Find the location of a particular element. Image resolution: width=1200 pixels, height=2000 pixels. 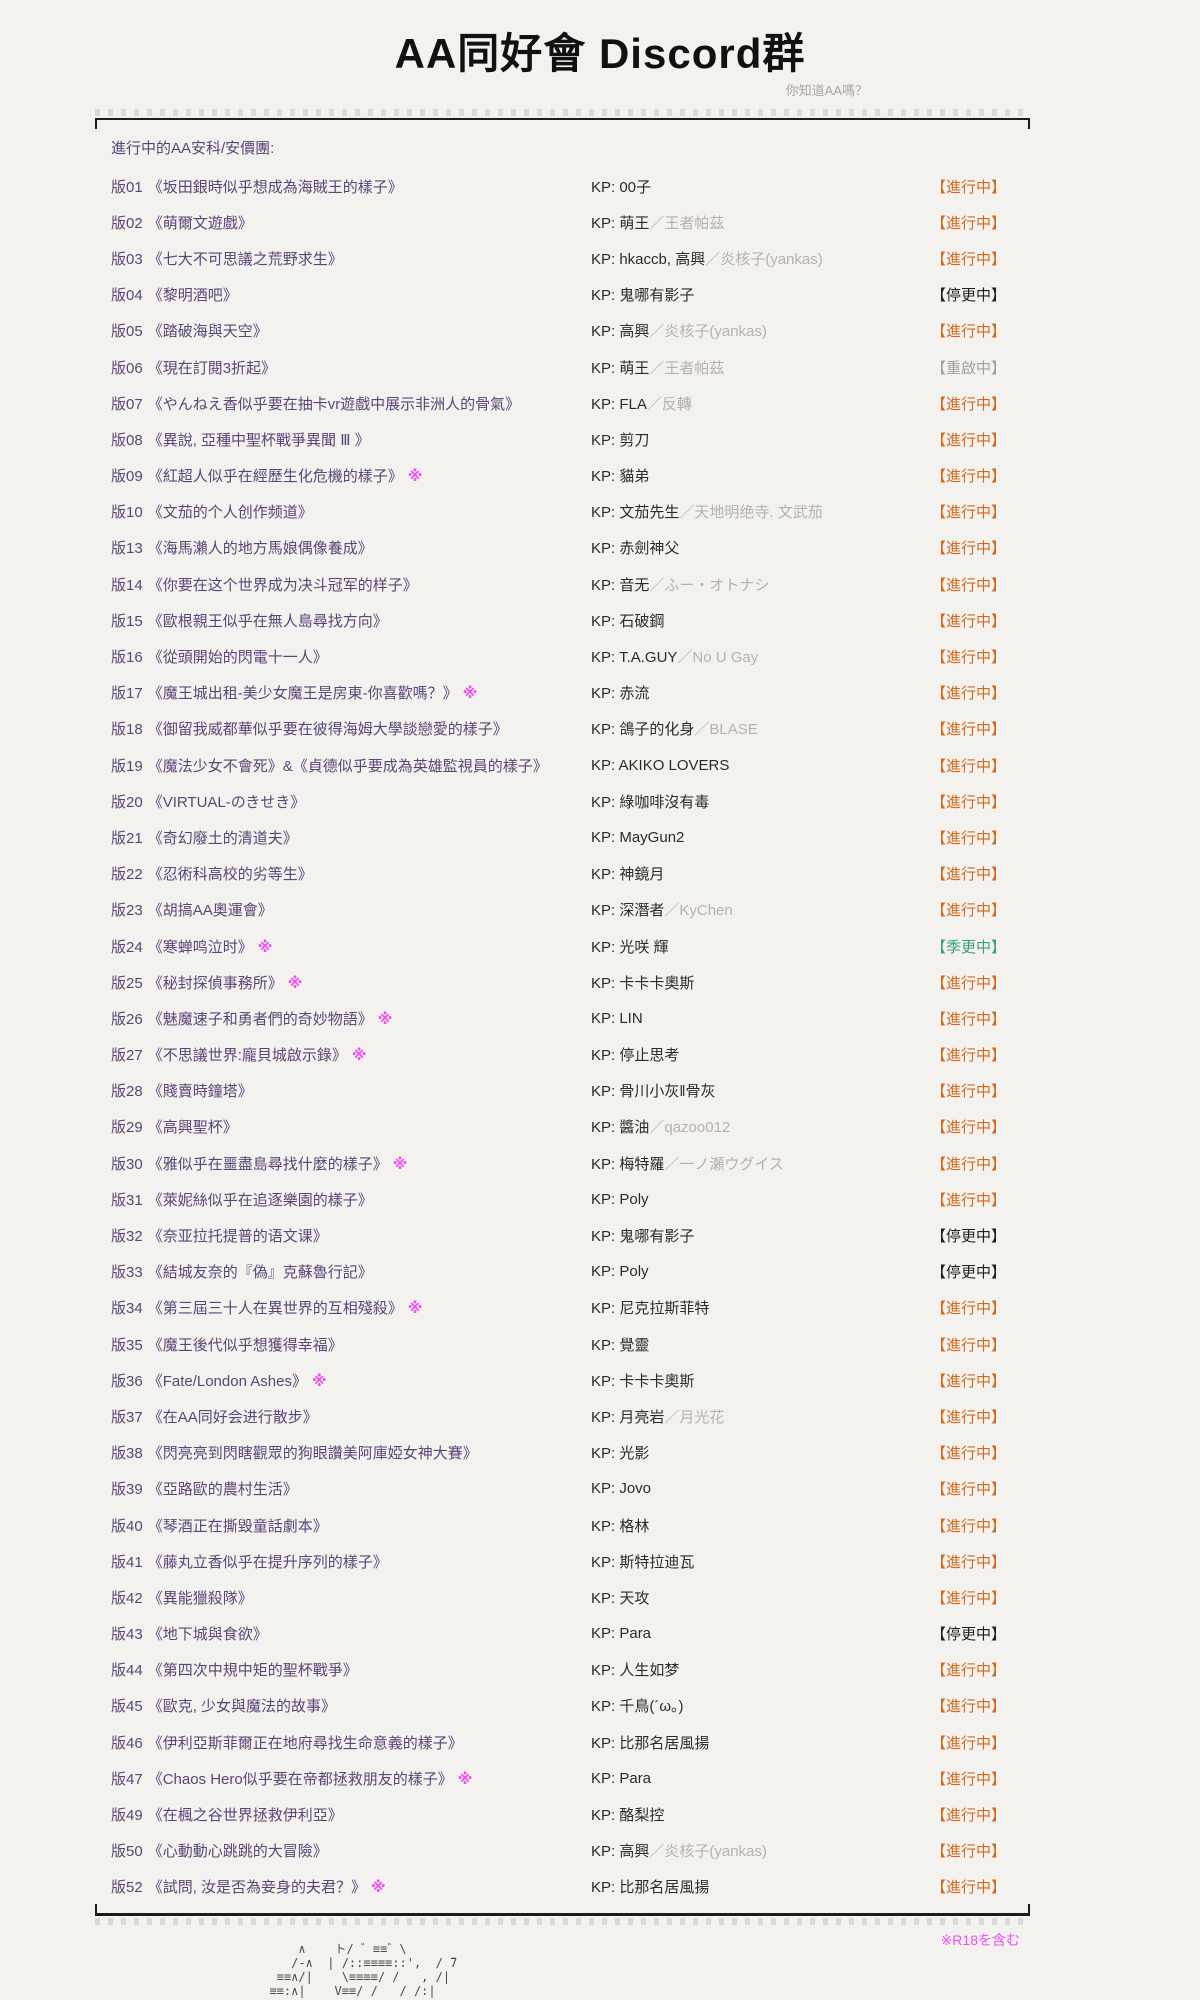

game-kp: KP: 比那名居風揚 is located at coordinates (761, 1742).